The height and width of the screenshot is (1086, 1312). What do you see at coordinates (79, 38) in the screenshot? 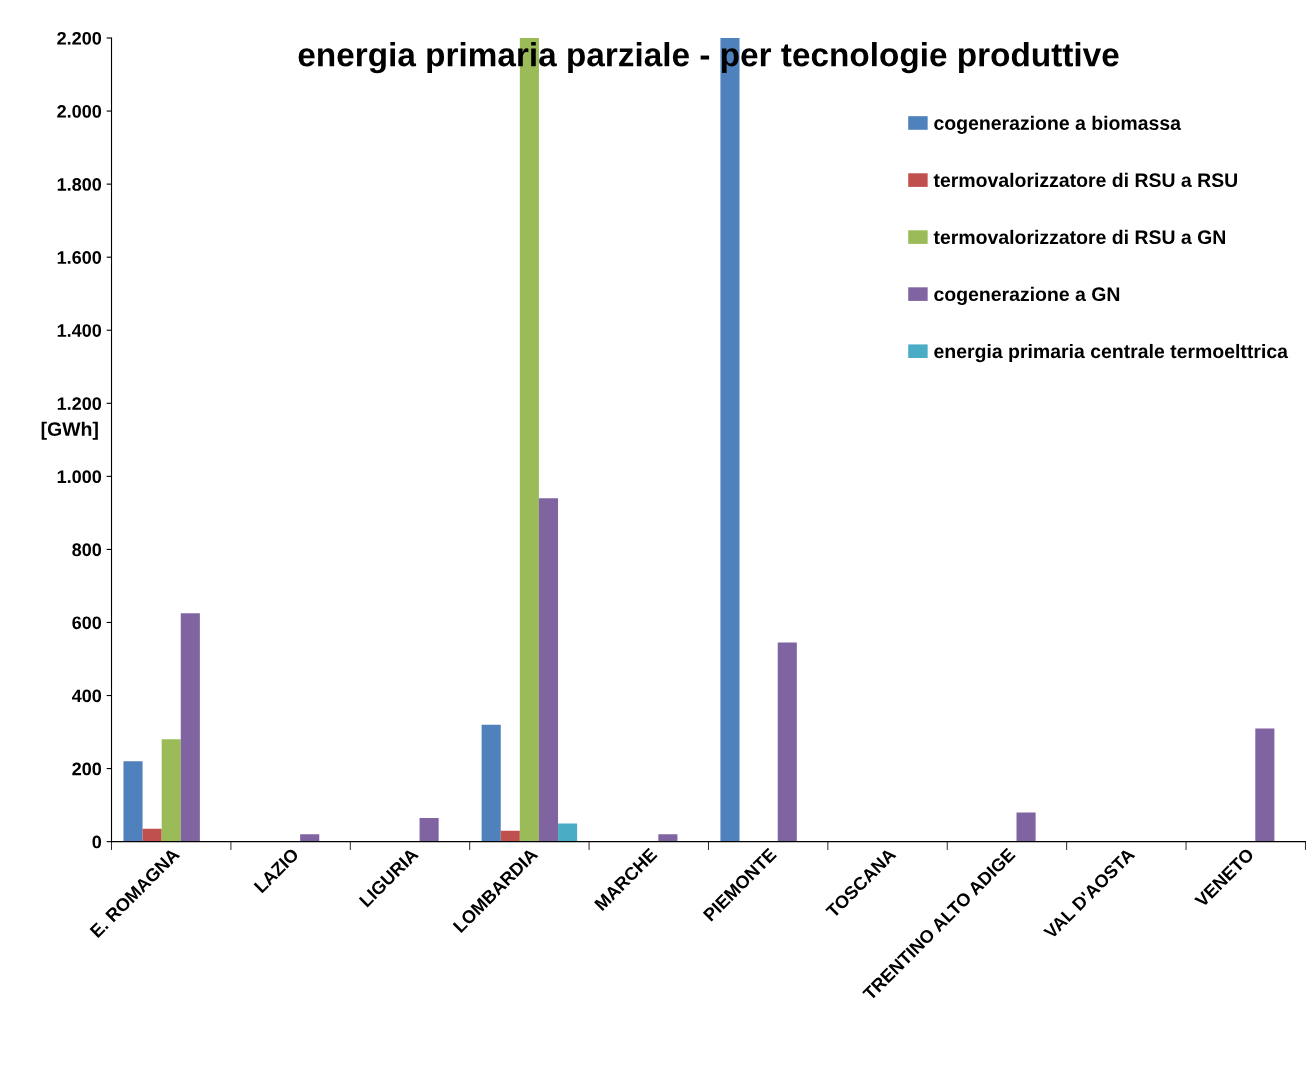
I see `y-tick-label: 2.200` at bounding box center [79, 38].